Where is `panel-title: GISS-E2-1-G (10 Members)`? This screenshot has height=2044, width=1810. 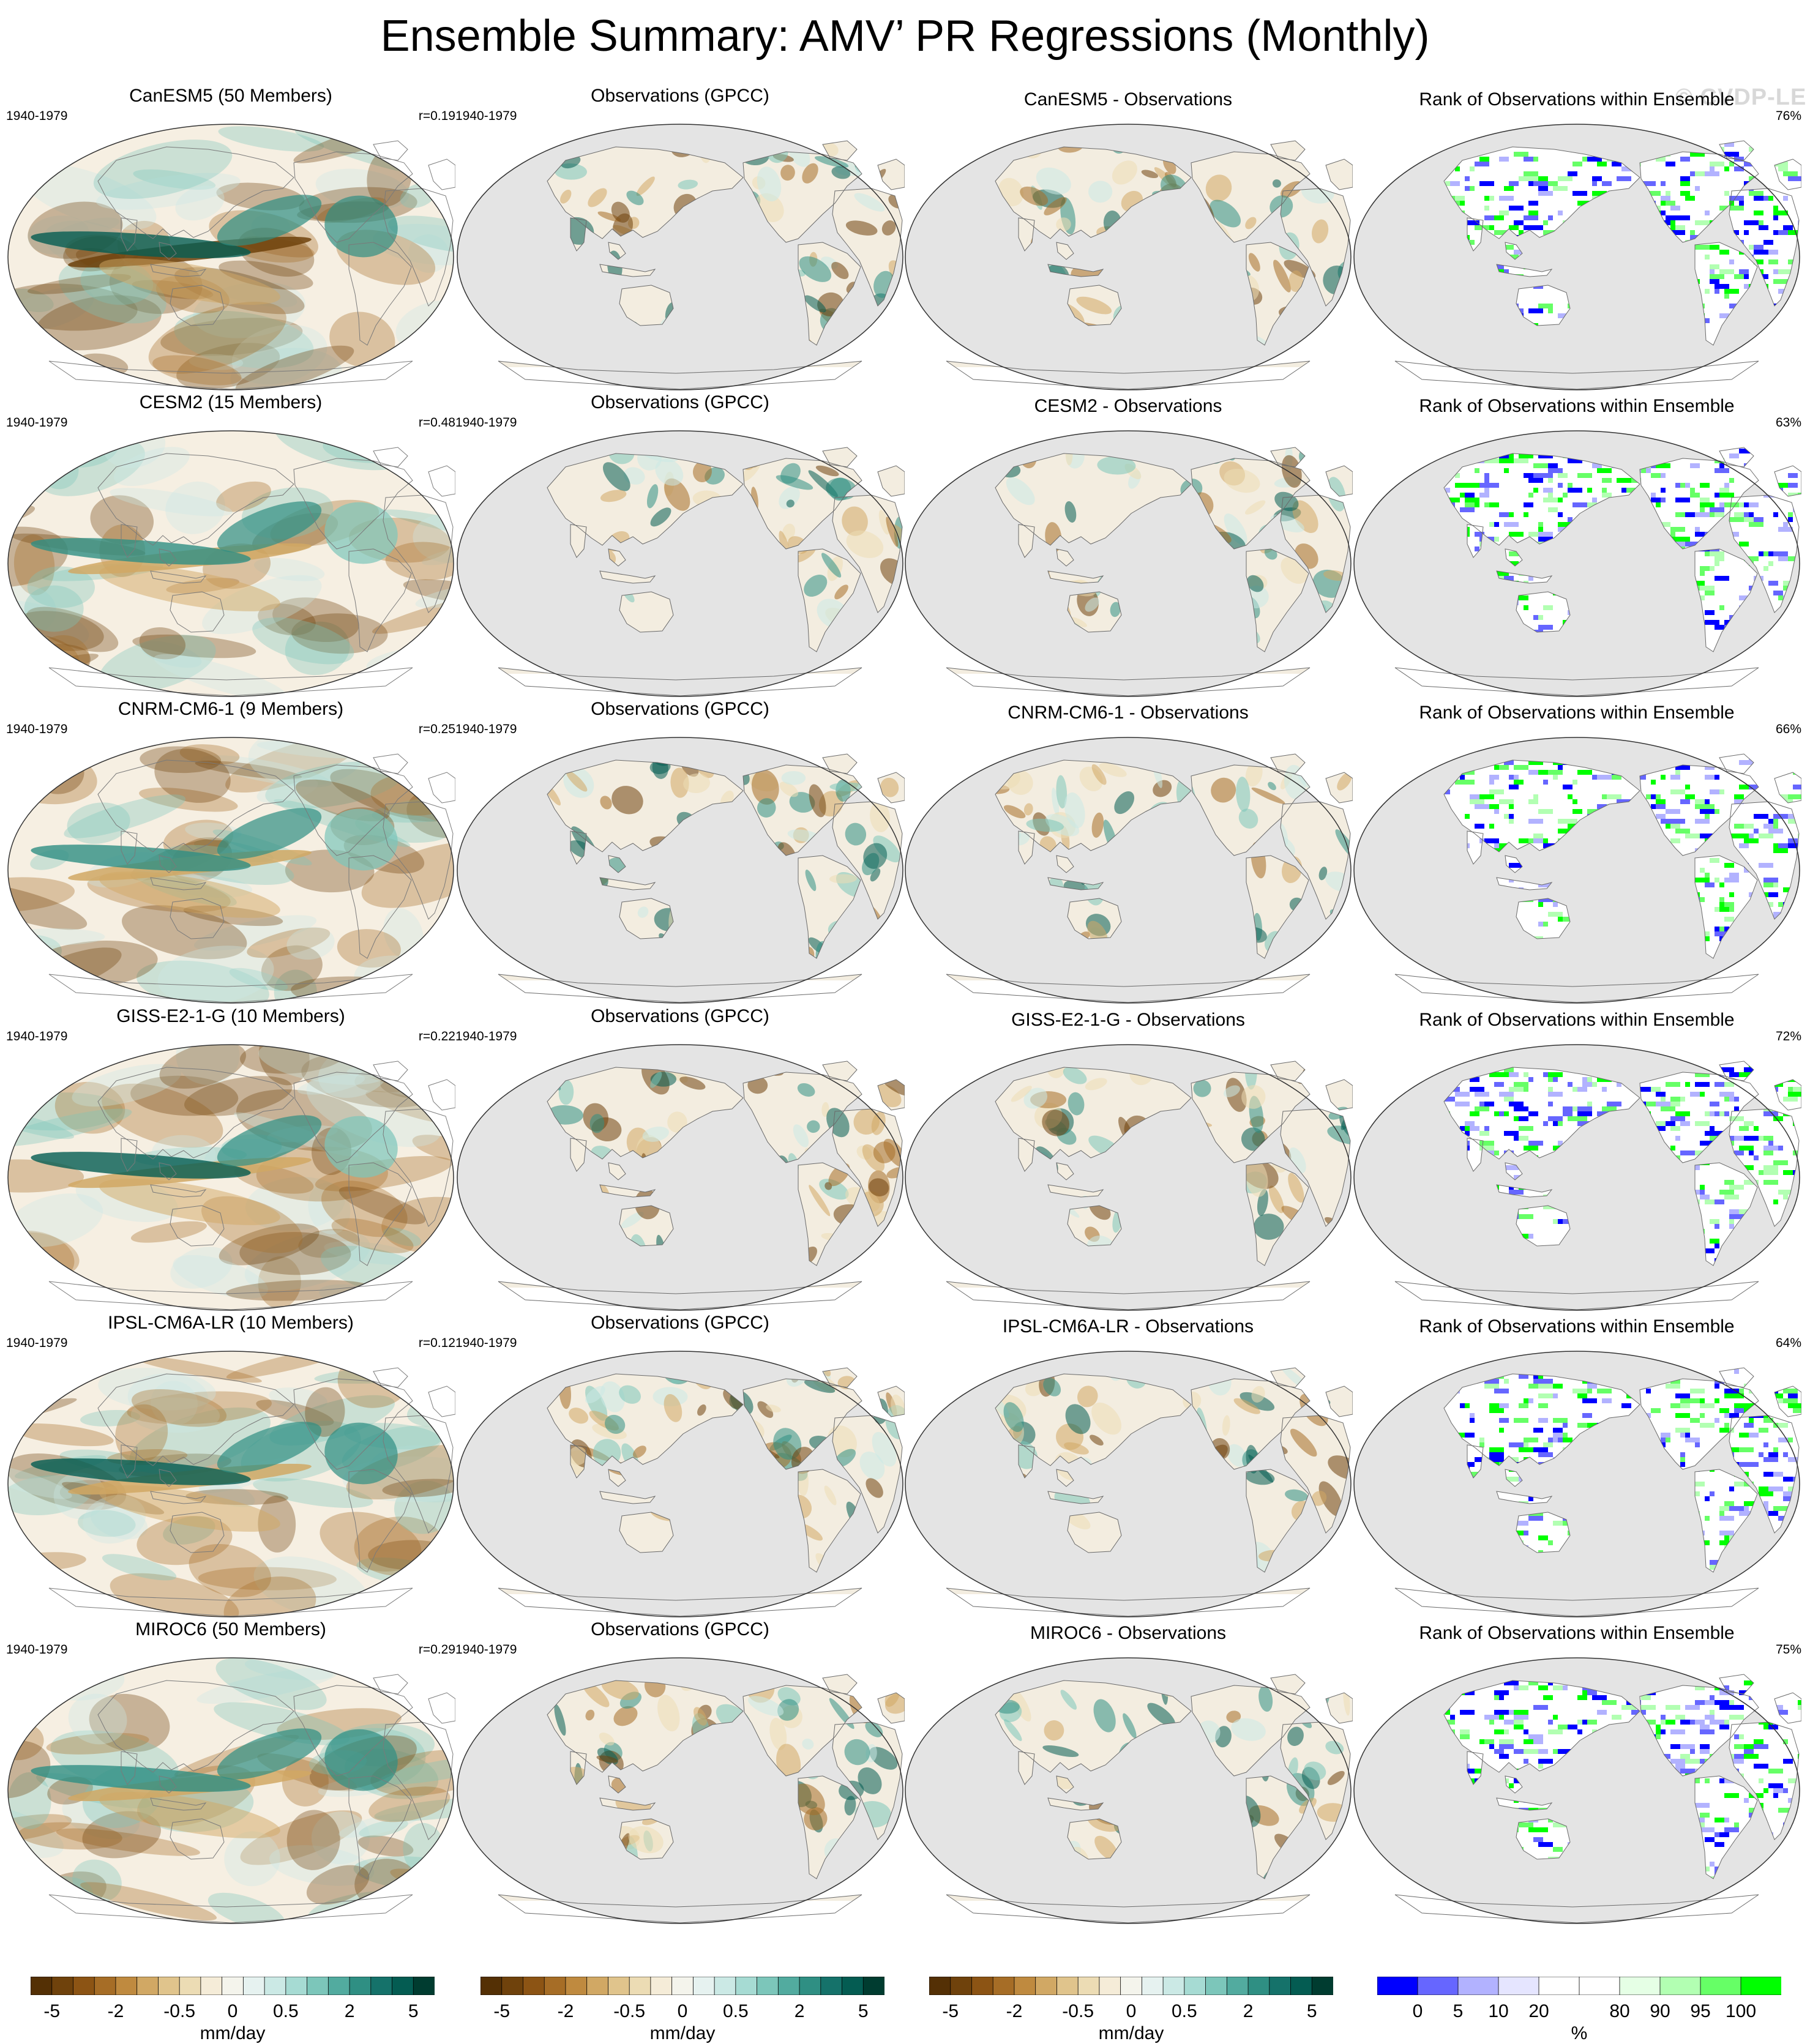 panel-title: GISS-E2-1-G (10 Members) is located at coordinates (230, 1016).